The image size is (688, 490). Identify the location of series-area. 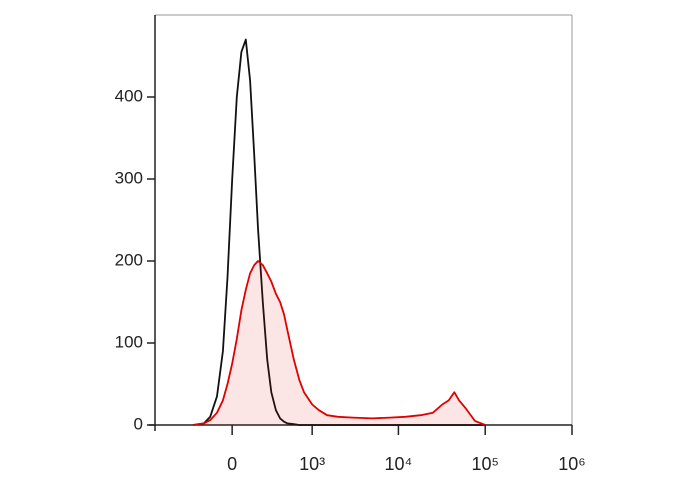
(339, 343).